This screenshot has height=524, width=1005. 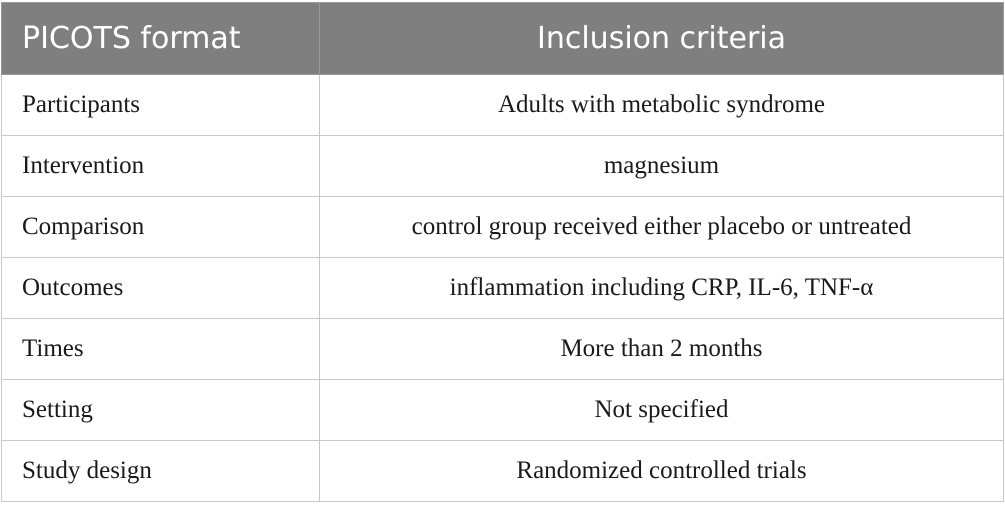 I want to click on table-row: Study design Randomized controlled trials, so click(x=502, y=471).